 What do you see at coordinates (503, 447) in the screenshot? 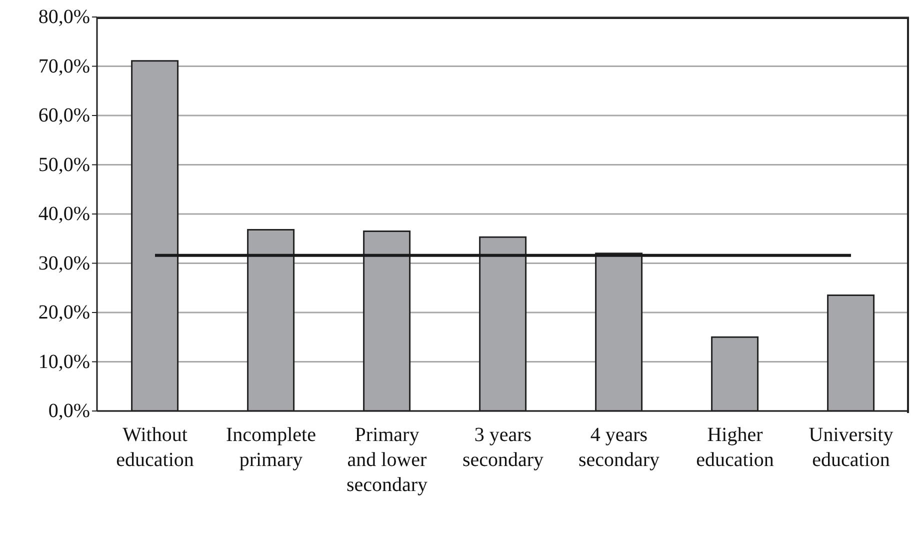
I see `x-tick-label: 3 years secondary` at bounding box center [503, 447].